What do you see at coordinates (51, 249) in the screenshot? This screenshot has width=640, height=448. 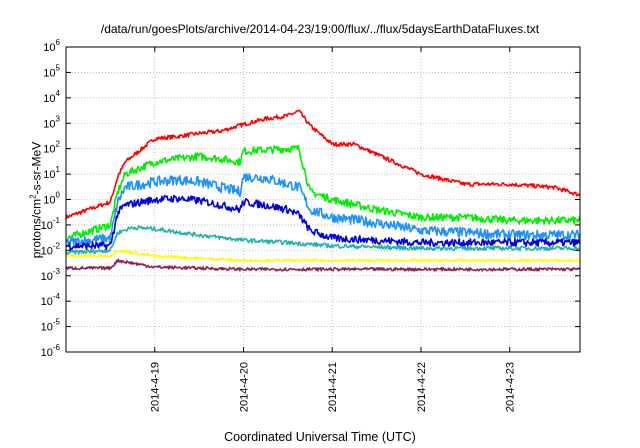 I see `y-tick-label: 10⁻²` at bounding box center [51, 249].